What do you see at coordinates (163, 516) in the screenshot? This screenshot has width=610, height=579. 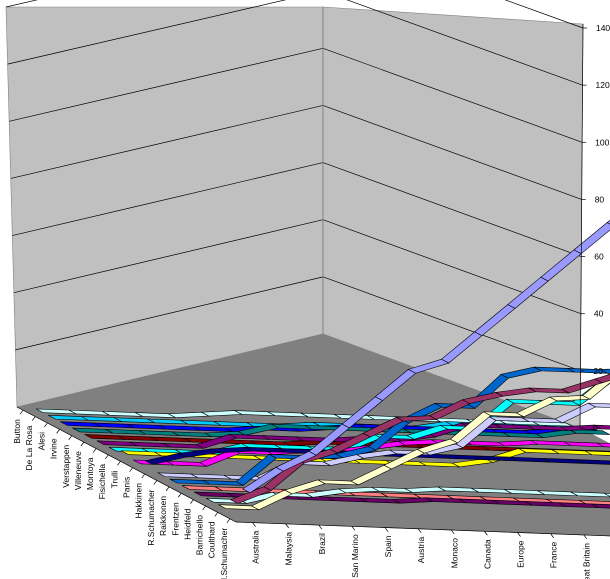 I see `series-tick-label: Raikkonen` at bounding box center [163, 516].